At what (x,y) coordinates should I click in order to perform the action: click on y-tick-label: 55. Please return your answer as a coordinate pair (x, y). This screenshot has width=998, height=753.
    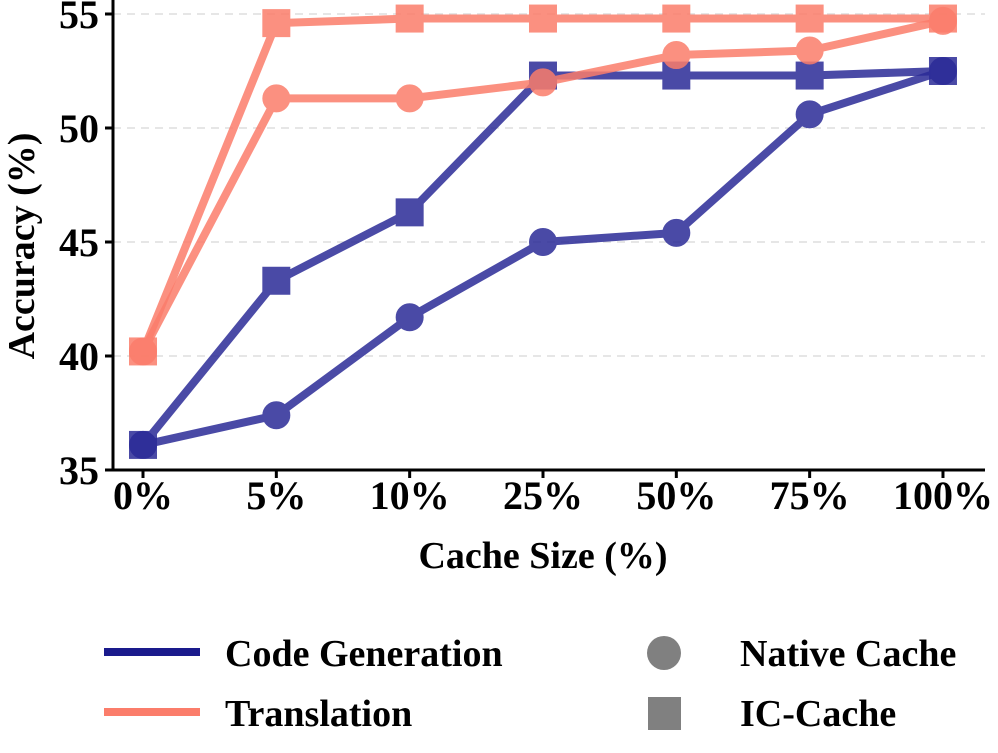
    Looking at the image, I should click on (79, 18).